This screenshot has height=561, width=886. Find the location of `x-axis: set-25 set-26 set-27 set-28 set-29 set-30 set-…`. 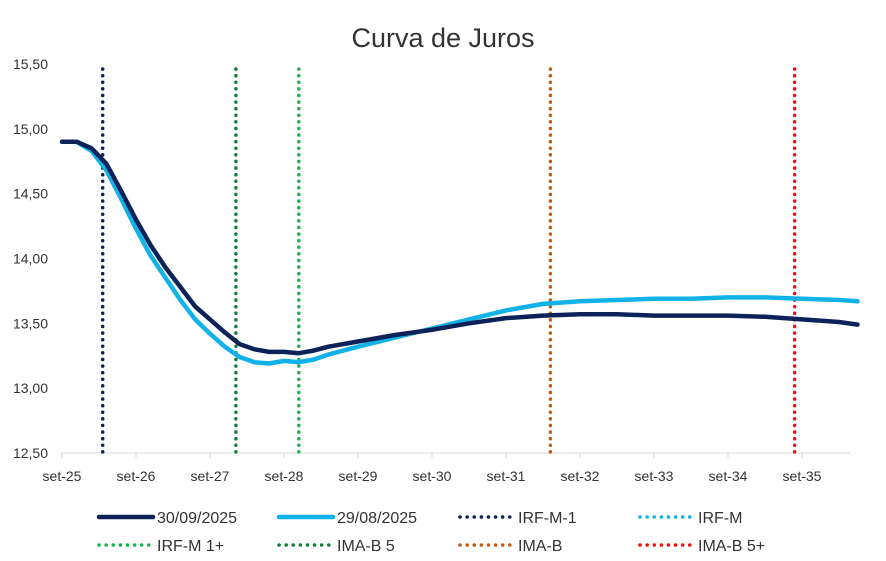

x-axis: set-25 set-26 set-27 set-28 set-29 set-30 set-… is located at coordinates (446, 468).